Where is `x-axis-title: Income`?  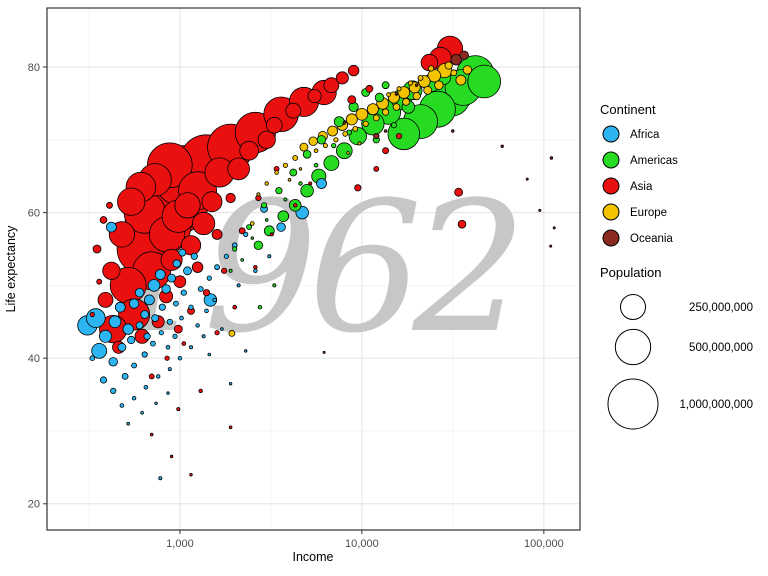
x-axis-title: Income is located at coordinates (313, 557).